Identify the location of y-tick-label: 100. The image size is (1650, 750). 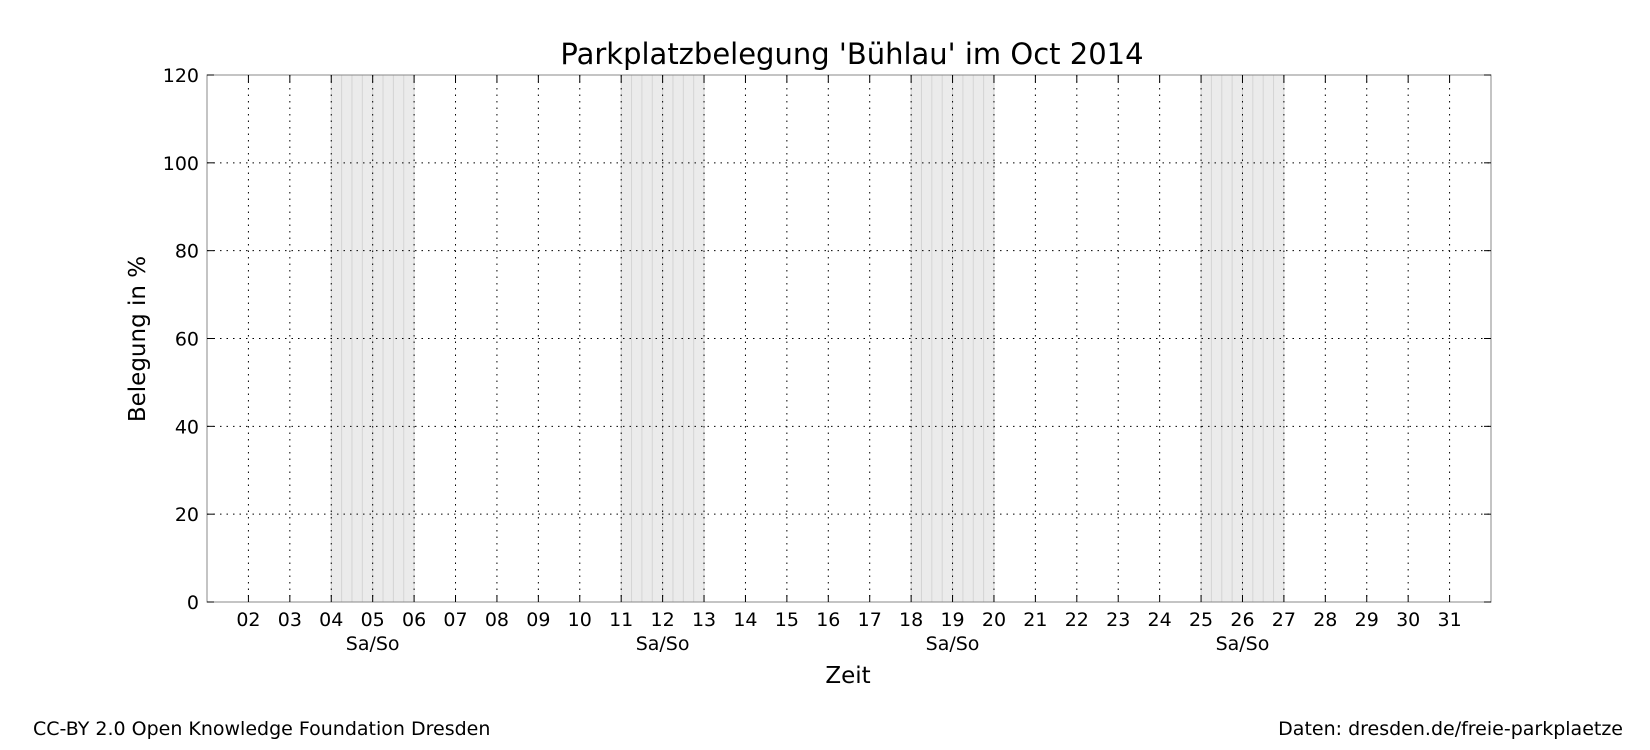
(181, 164).